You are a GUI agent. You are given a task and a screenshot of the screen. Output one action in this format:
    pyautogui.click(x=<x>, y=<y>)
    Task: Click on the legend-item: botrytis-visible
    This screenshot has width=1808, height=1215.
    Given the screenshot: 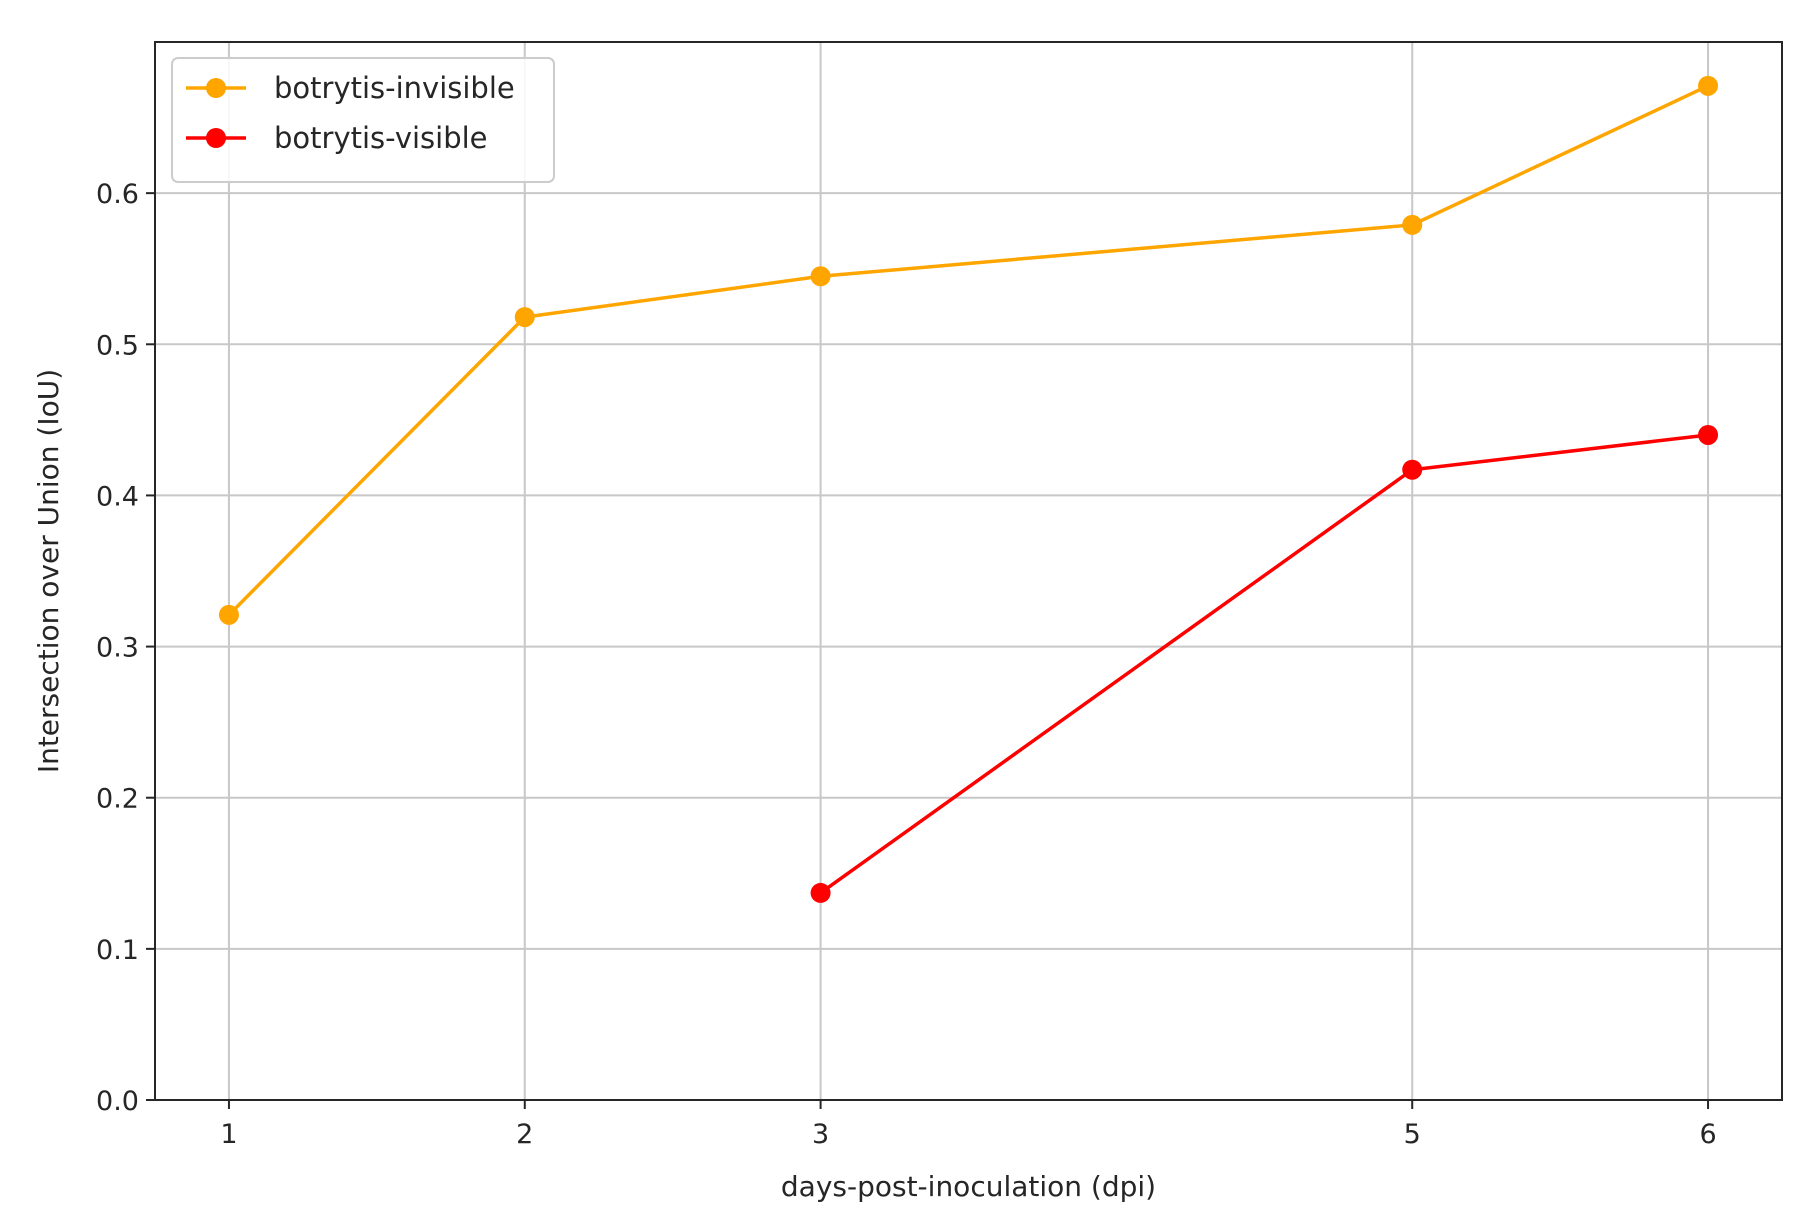 What is the action you would take?
    pyautogui.click(x=337, y=138)
    